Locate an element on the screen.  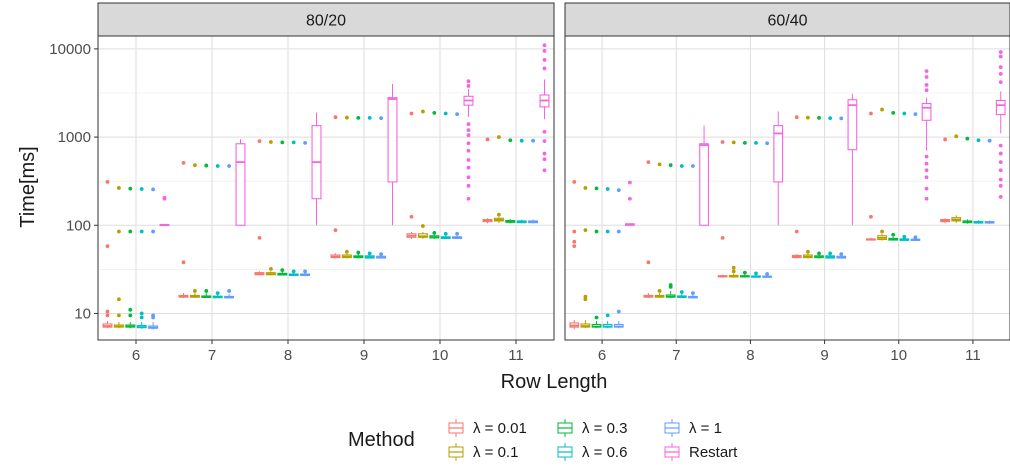
y-tick-label: 100 is located at coordinates (78, 225).